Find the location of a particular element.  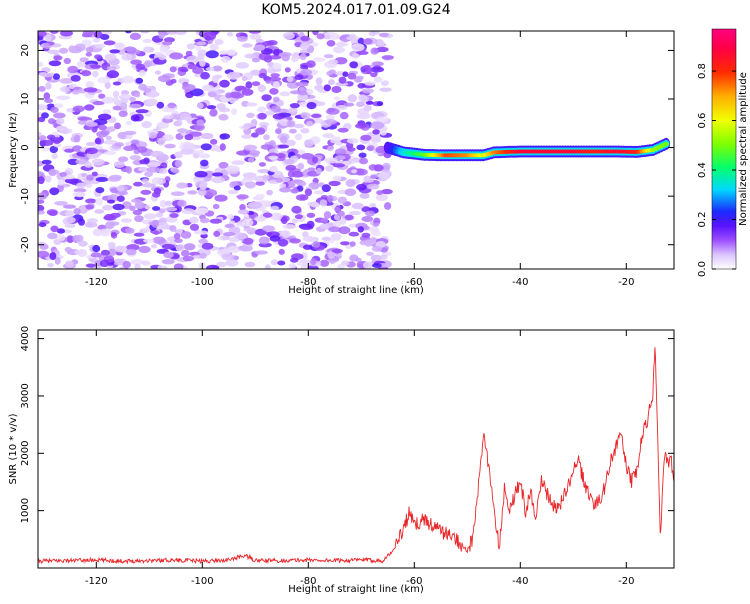

heatmap-ytick-label: 0 is located at coordinates (25, 147).